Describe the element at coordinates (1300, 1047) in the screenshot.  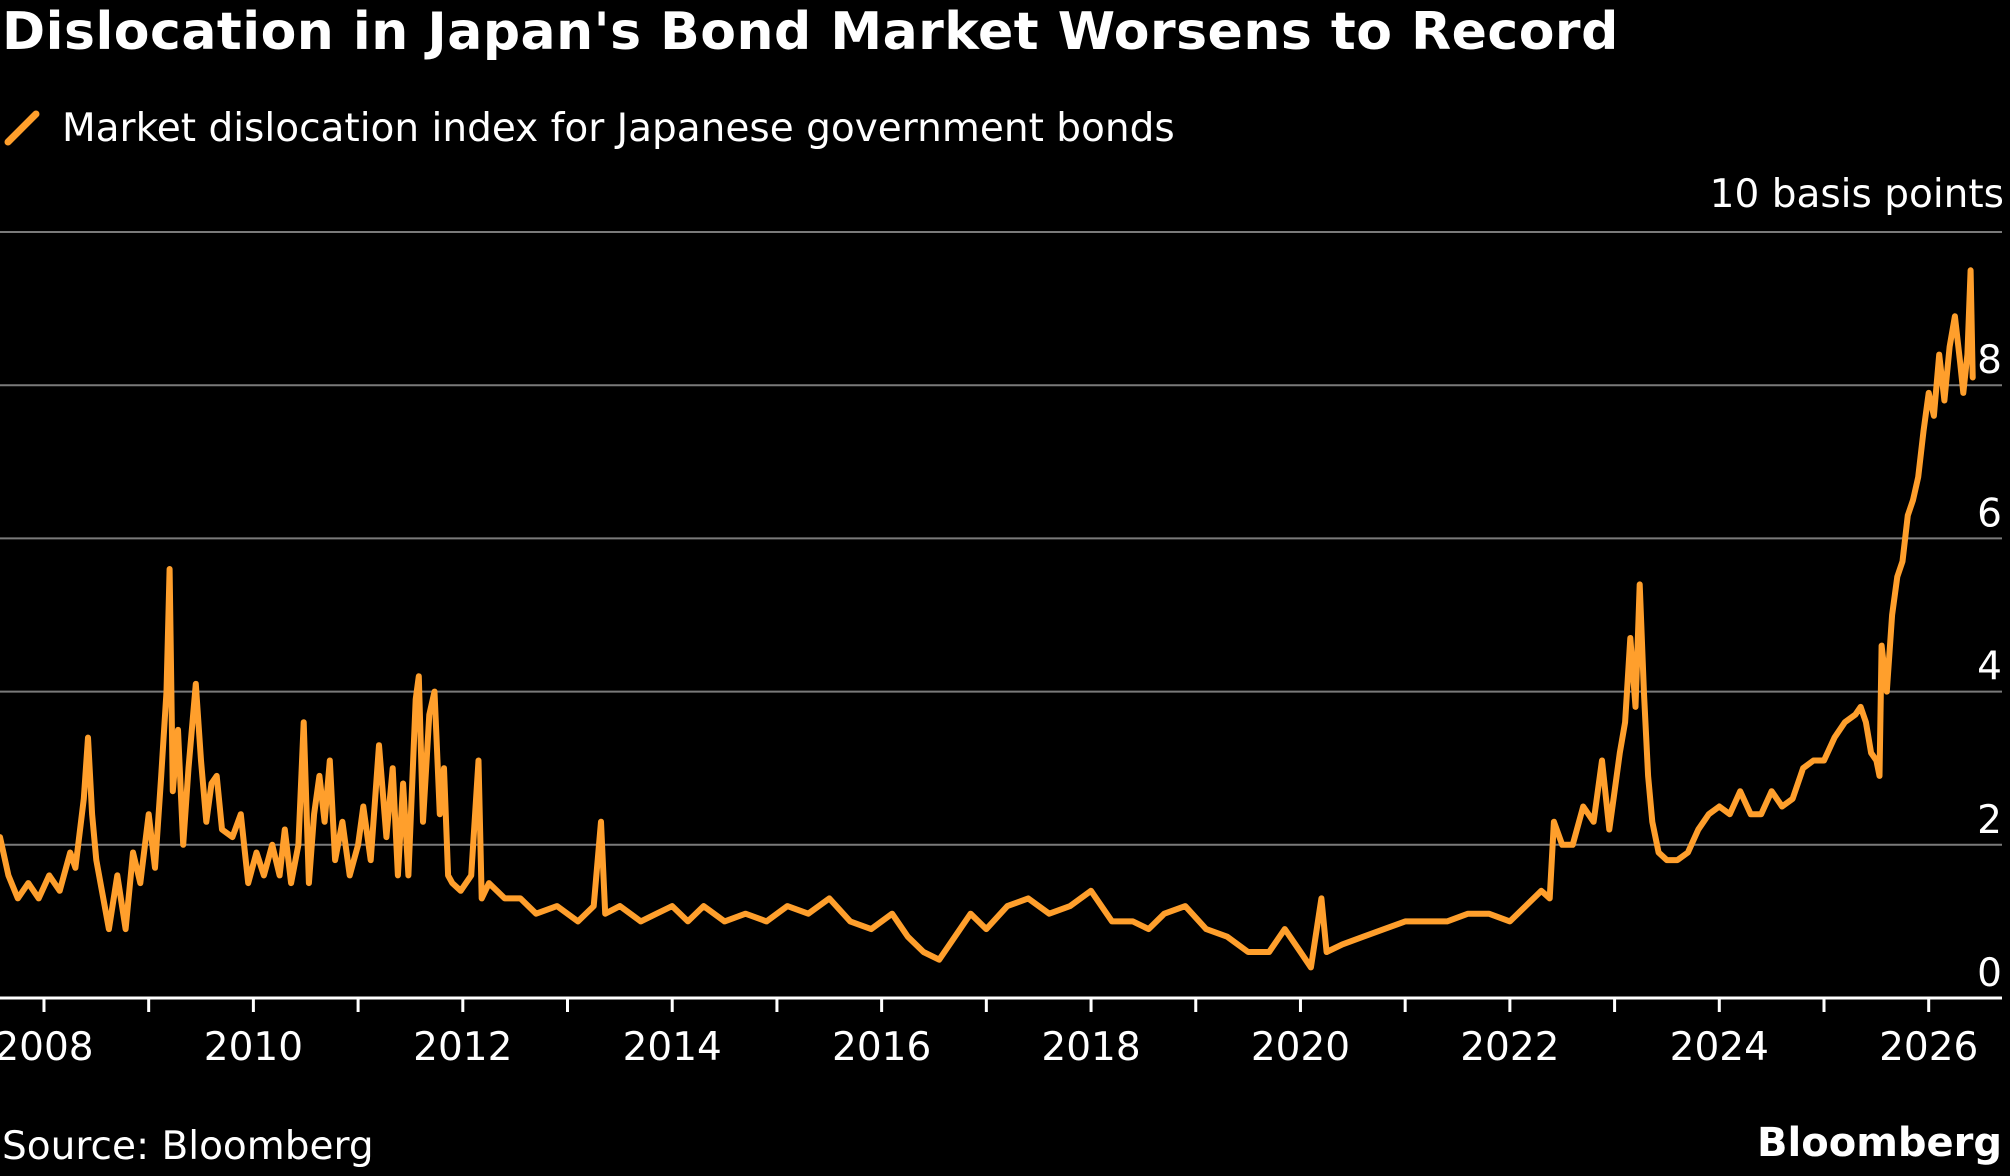
I see `x-tick-label: 2020` at that location.